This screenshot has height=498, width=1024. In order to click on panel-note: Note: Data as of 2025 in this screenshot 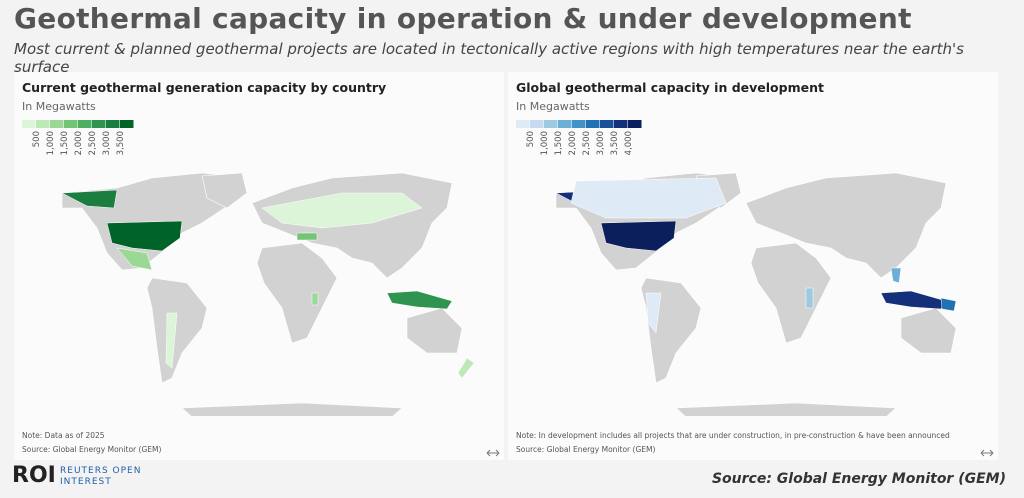, I will do `click(63, 435)`.